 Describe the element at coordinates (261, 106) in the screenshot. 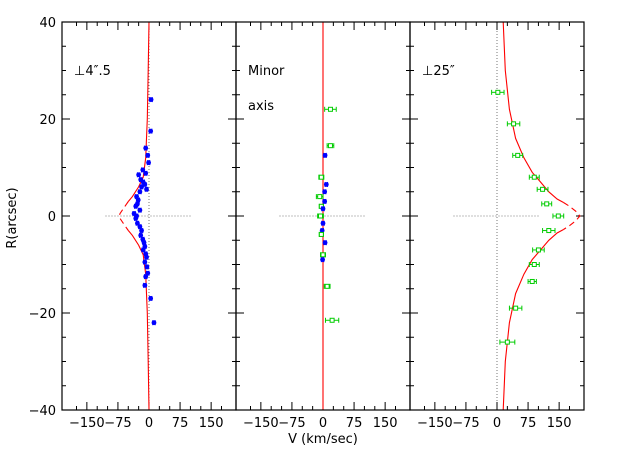

I see `panel-label: axis` at that location.